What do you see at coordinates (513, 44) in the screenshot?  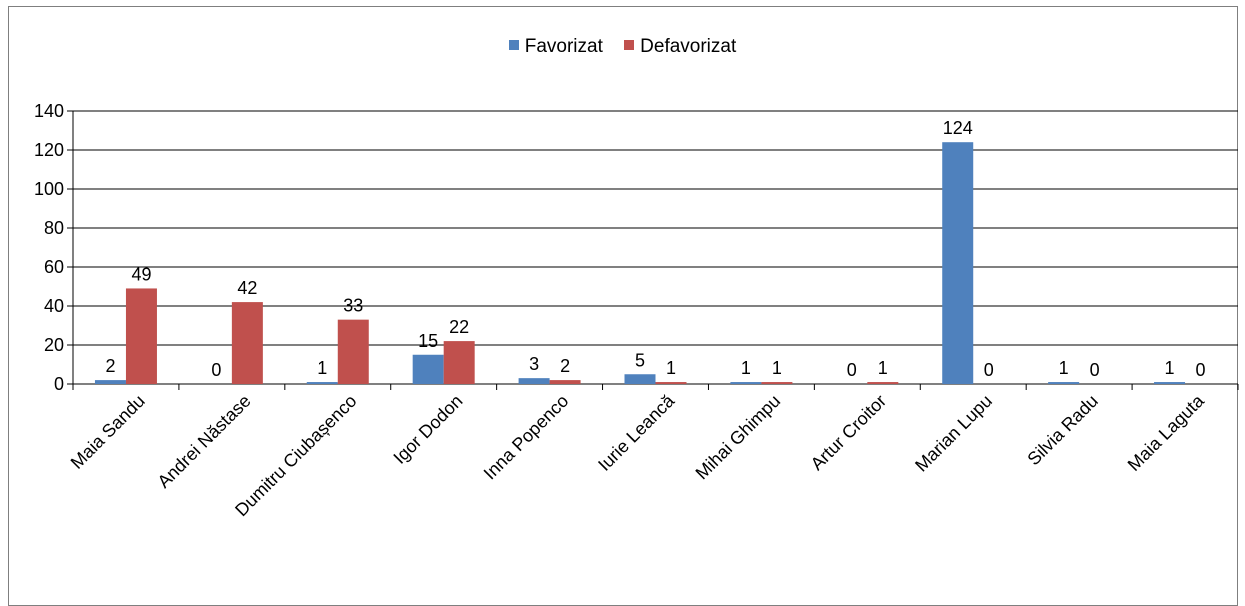 I see `legend-swatch-favorizat` at bounding box center [513, 44].